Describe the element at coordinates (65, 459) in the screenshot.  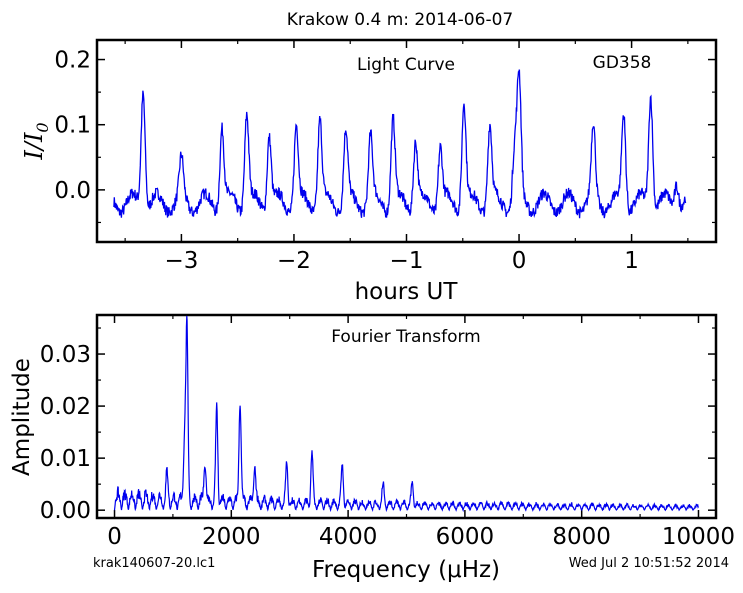
I see `fourier-ytick-label: 0.01` at that location.